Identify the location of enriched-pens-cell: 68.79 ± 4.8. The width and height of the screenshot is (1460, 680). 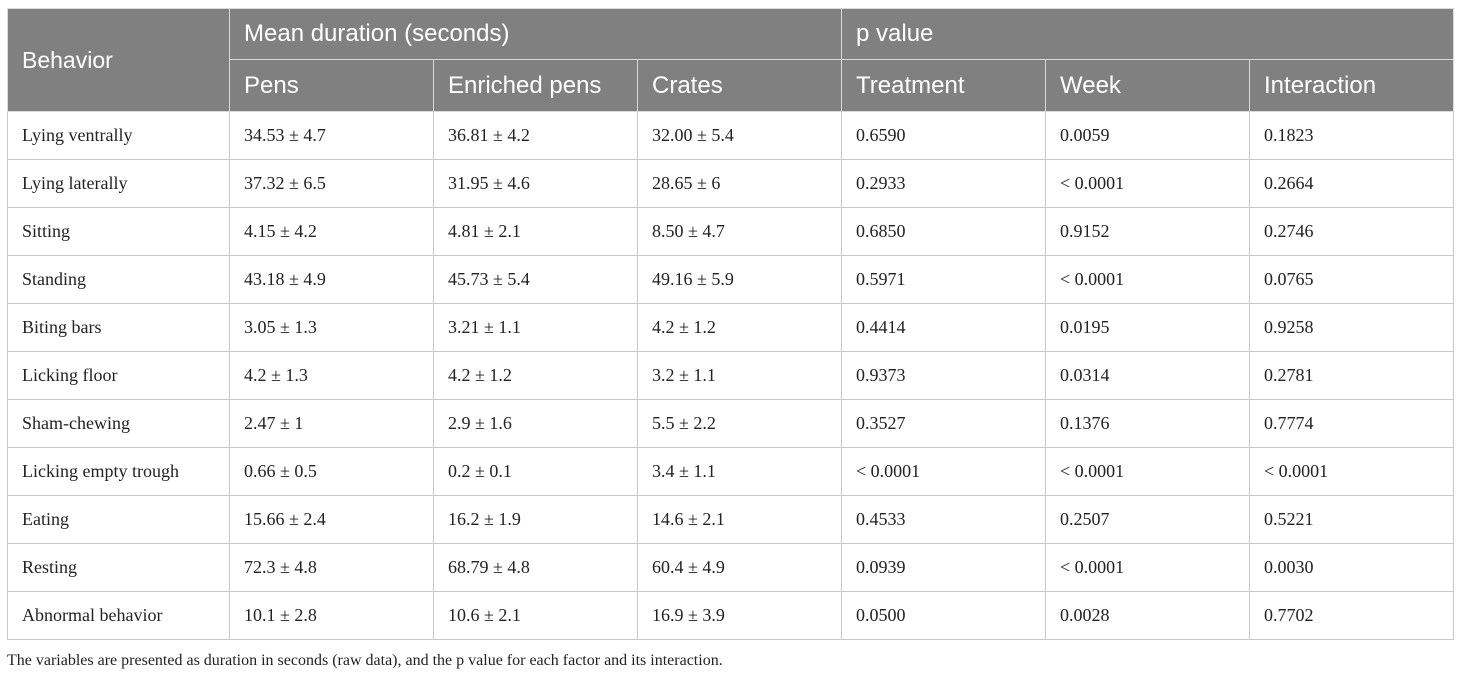
(535, 567).